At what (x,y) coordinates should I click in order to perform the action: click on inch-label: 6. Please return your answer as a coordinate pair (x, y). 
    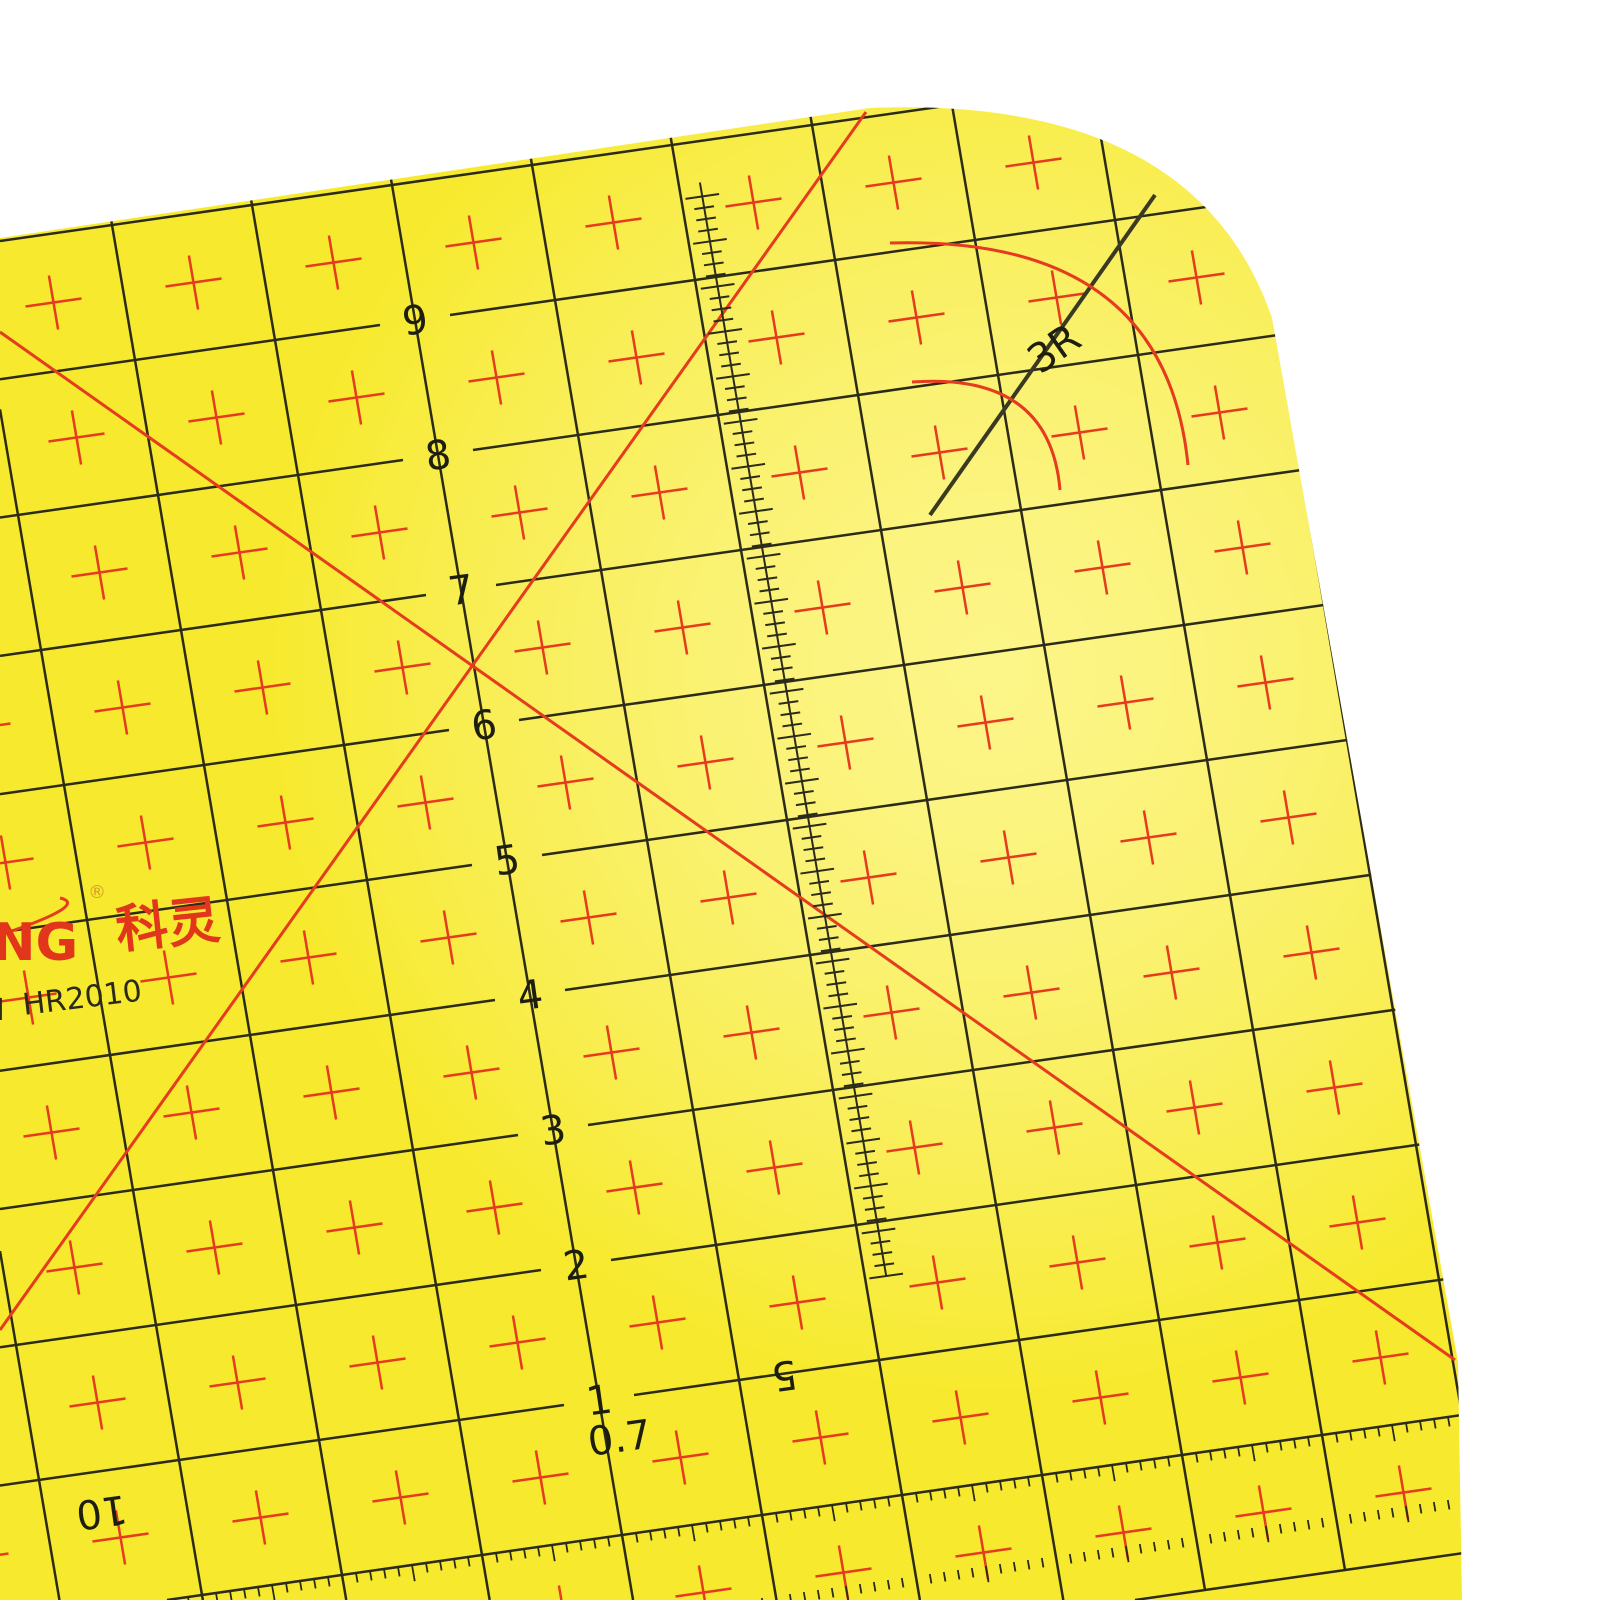
    Looking at the image, I should click on (484, 725).